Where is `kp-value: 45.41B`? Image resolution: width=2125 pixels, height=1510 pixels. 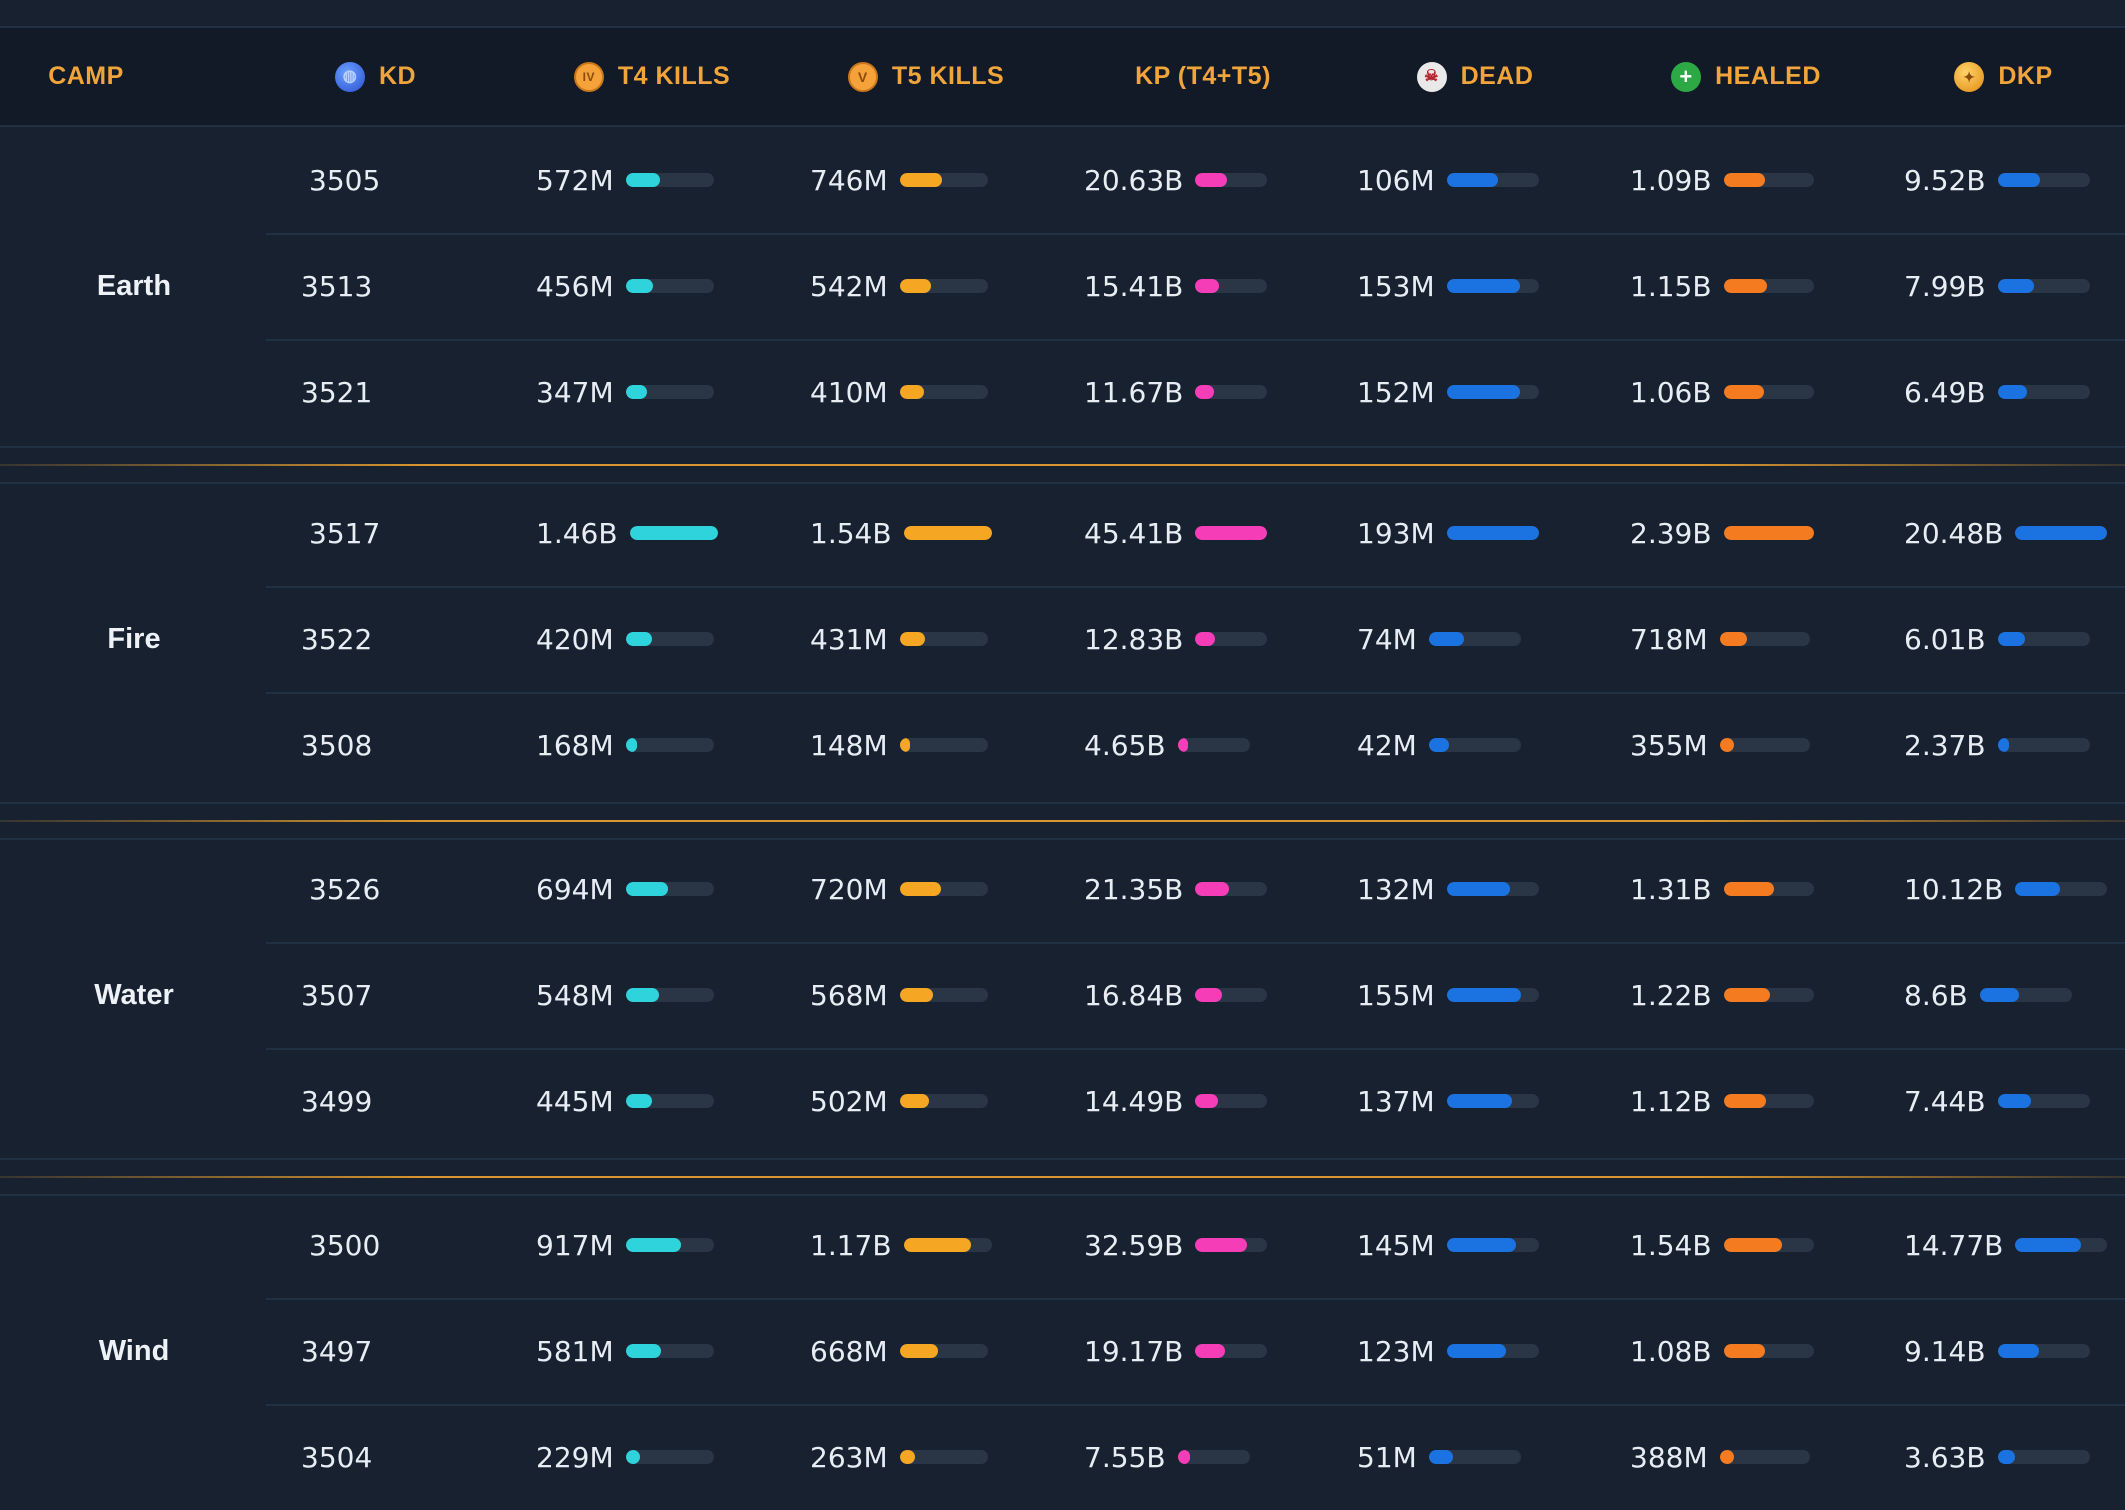
kp-value: 45.41B is located at coordinates (1134, 533).